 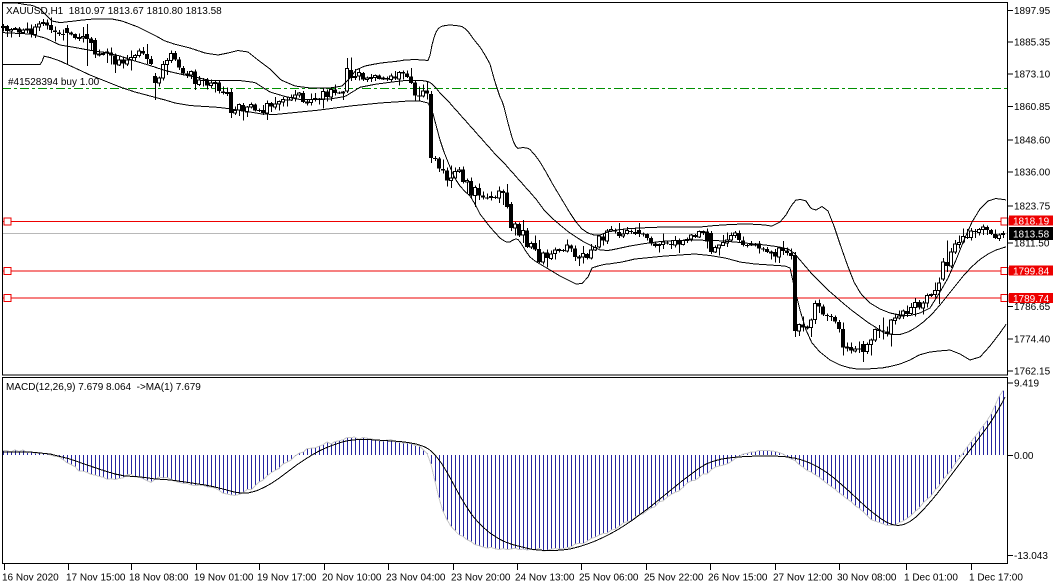 What do you see at coordinates (224, 578) in the screenshot?
I see `svg-text: 19 Nov 01:00` at bounding box center [224, 578].